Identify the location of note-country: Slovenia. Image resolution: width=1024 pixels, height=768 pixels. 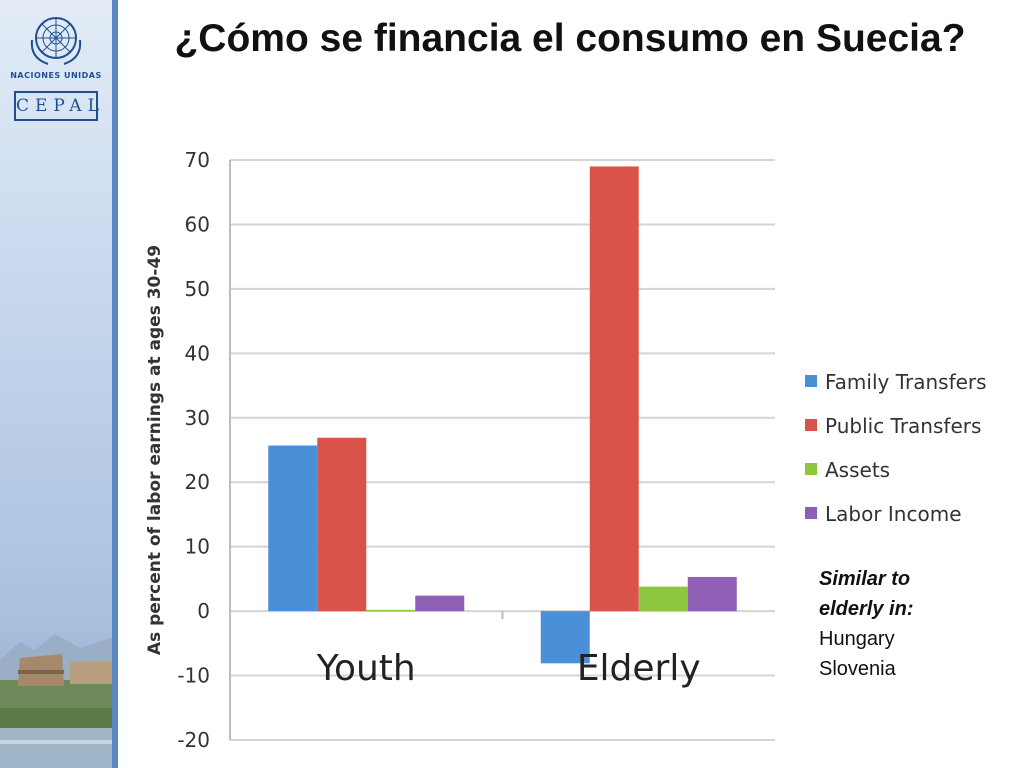
(857, 669).